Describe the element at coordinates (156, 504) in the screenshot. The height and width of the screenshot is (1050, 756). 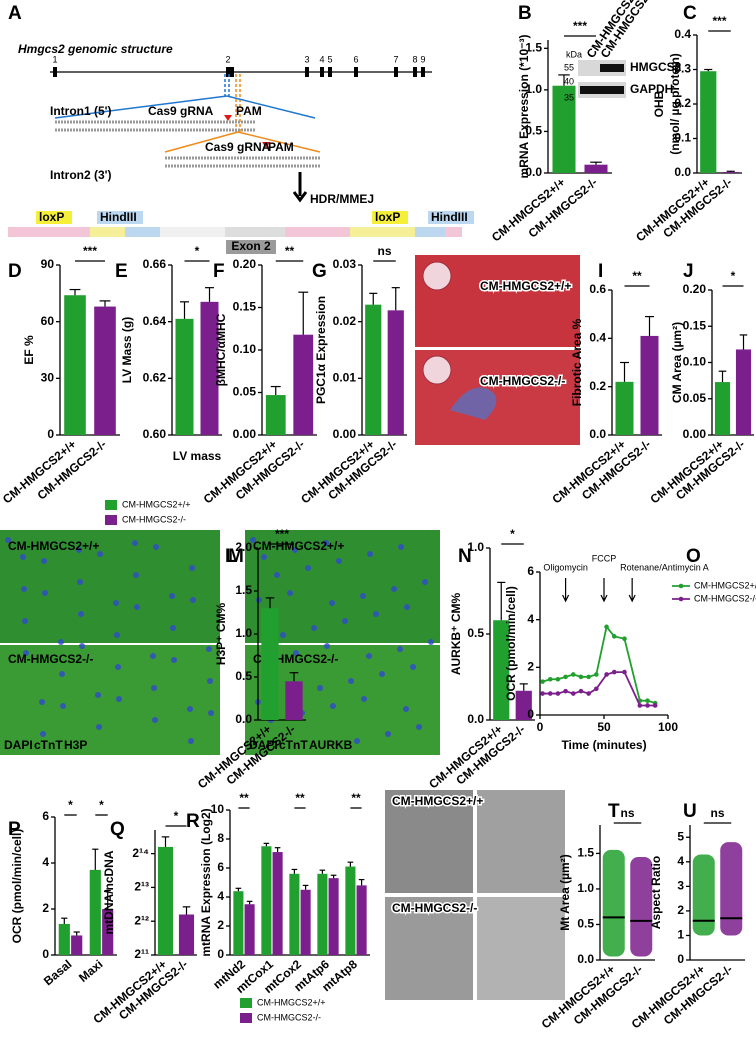
I see `legend-label: CM-HMGCS2+/+` at that location.